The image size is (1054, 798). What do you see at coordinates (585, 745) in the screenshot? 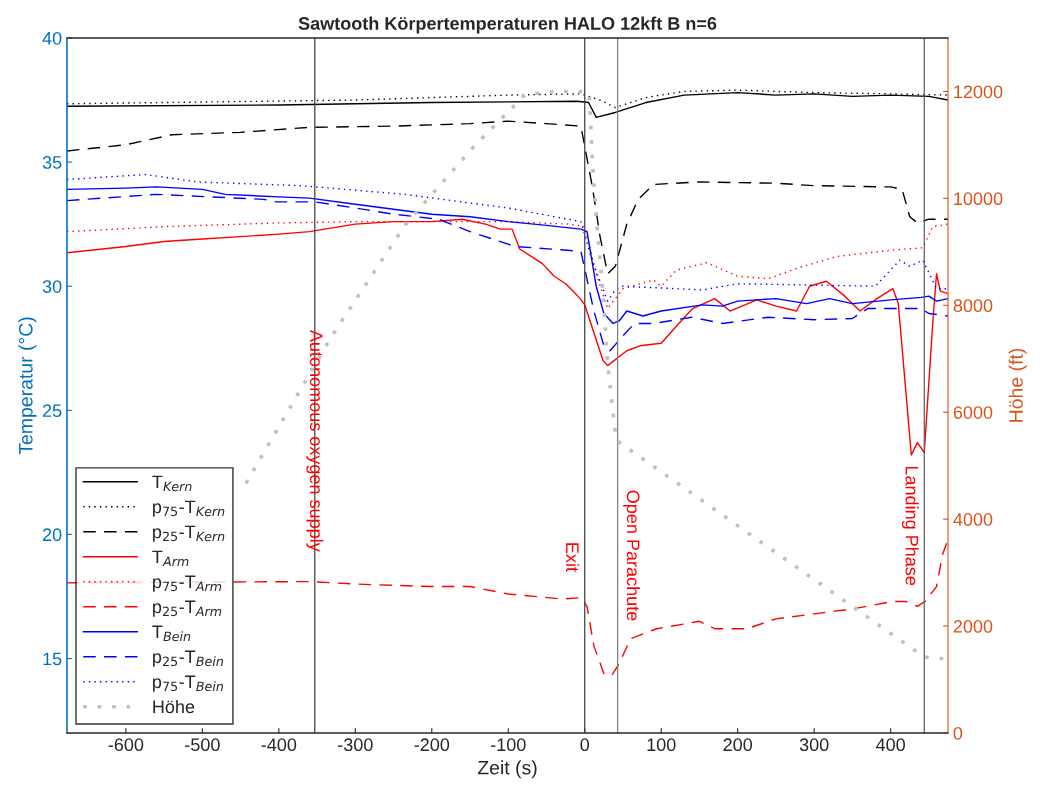
I see `x-tick-label: 0` at bounding box center [585, 745].